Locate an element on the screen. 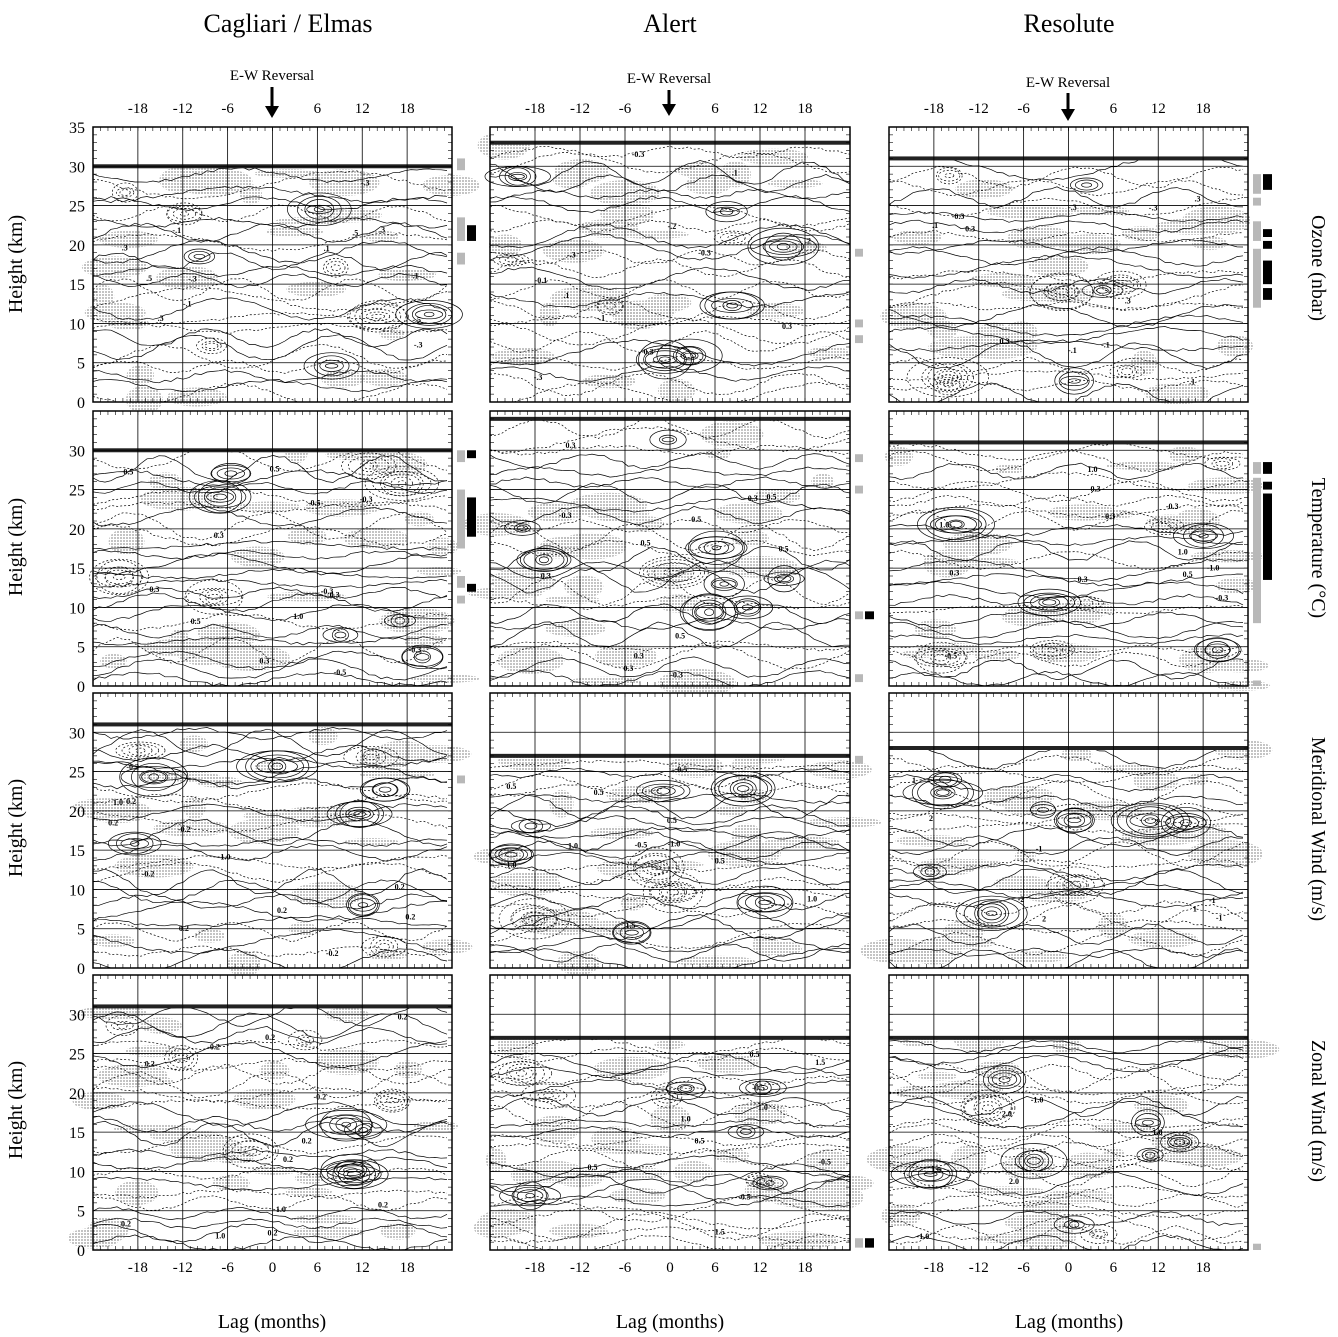 Image resolution: width=1338 pixels, height=1337 pixels. contour-label: 1 is located at coordinates (1195, 909).